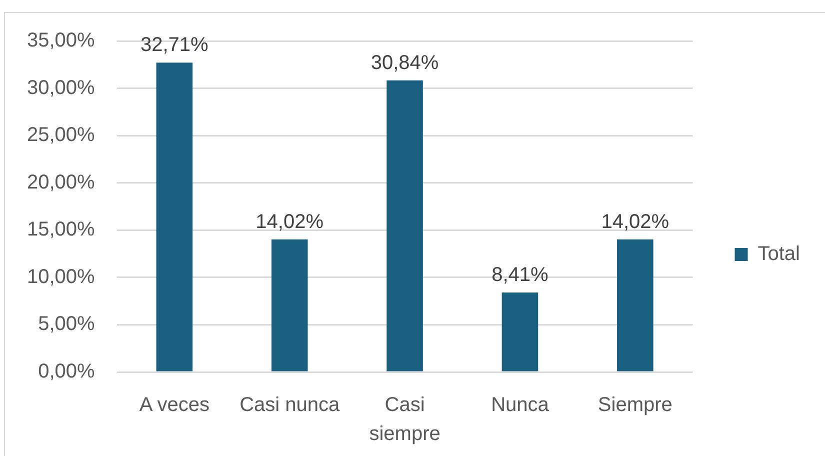 Image resolution: width=825 pixels, height=456 pixels. Describe the element at coordinates (61, 87) in the screenshot. I see `y-tick-label: 30,00%` at that location.